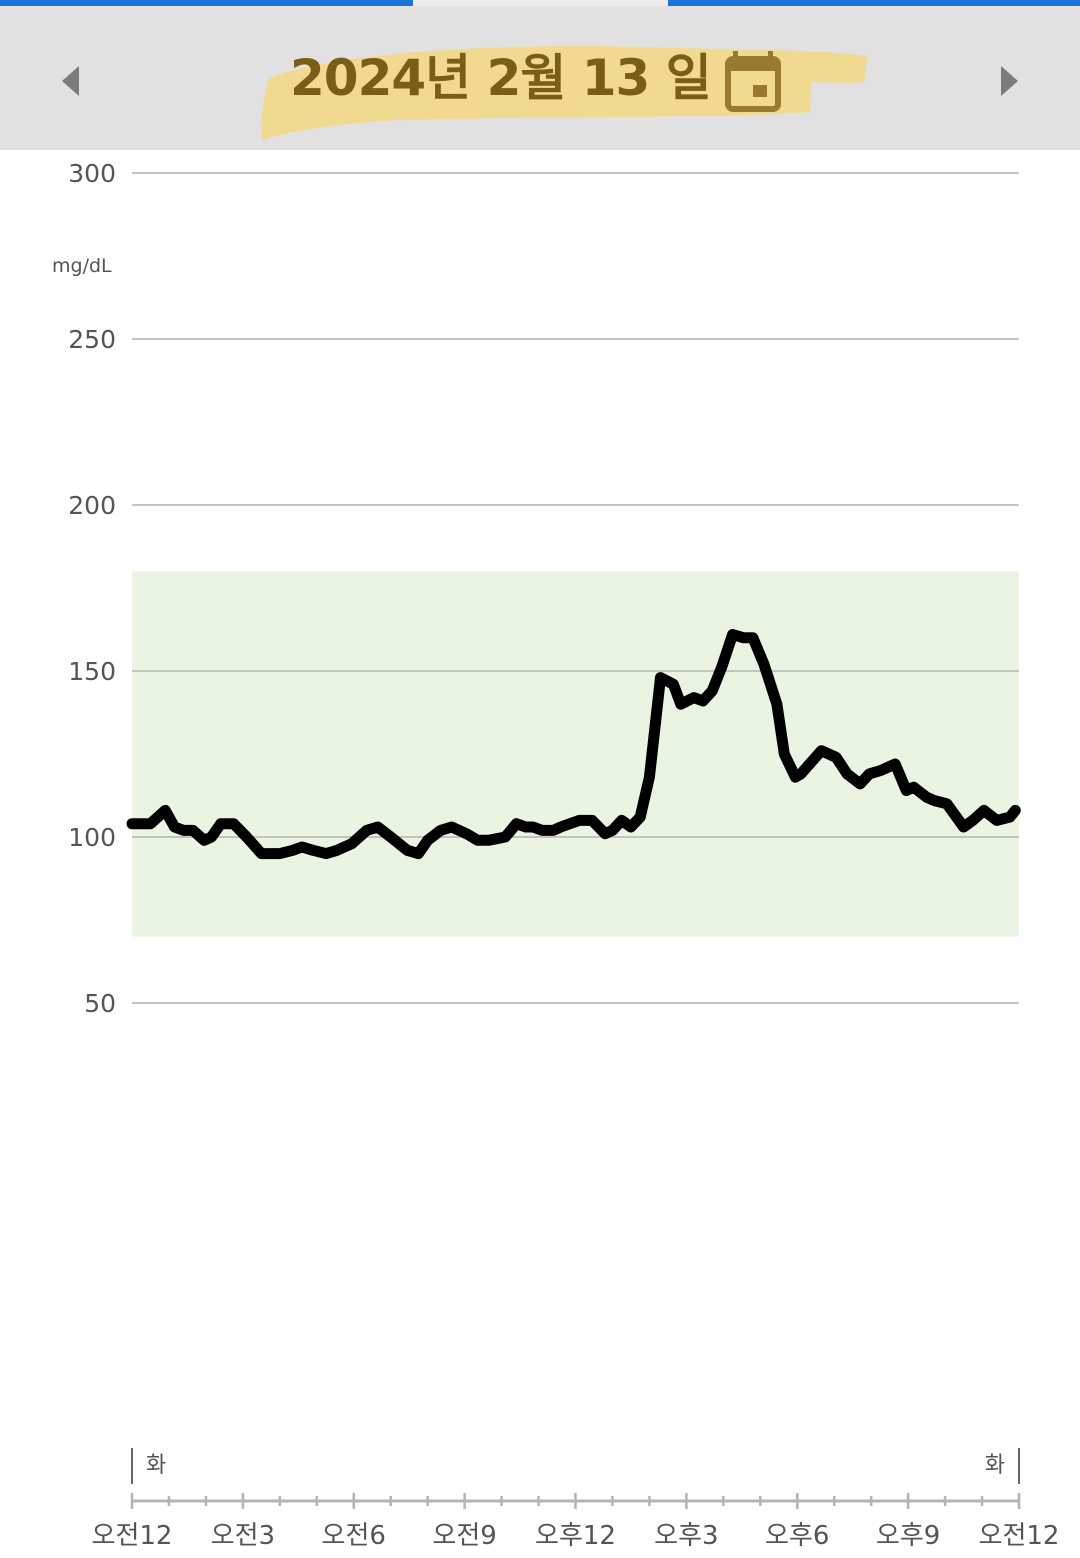 The image size is (1080, 1558). What do you see at coordinates (243, 1536) in the screenshot?
I see `x-tick-label-1: 오전3` at bounding box center [243, 1536].